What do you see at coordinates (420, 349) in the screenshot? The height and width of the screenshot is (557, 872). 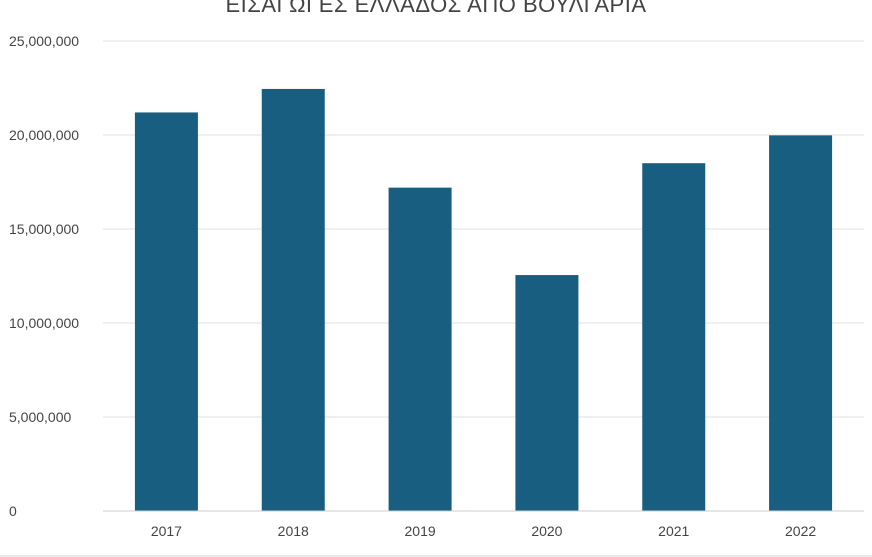 I see `bar-2019` at bounding box center [420, 349].